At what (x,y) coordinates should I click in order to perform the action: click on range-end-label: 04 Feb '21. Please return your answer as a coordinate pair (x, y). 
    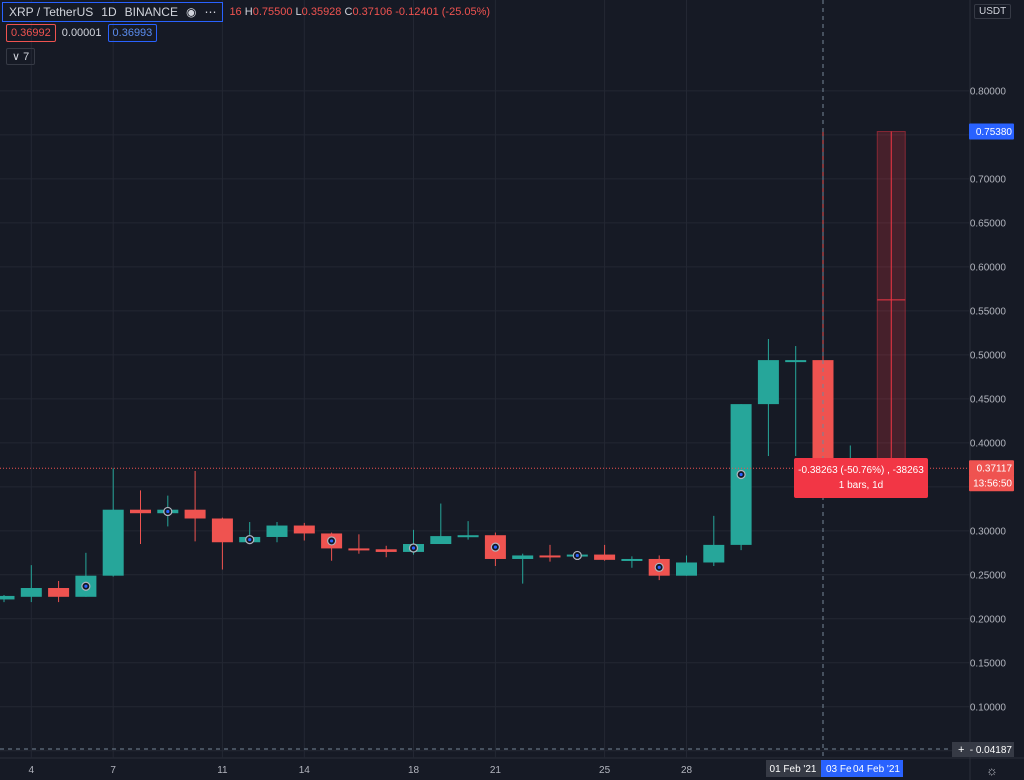
    Looking at the image, I should click on (876, 769).